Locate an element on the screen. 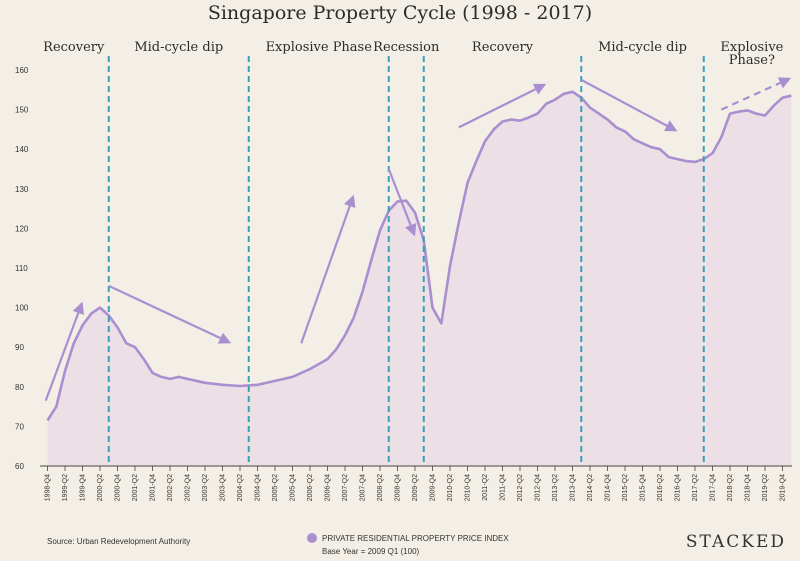 This screenshot has height=561, width=800. x-tick-label: 2000-Q2 is located at coordinates (100, 487).